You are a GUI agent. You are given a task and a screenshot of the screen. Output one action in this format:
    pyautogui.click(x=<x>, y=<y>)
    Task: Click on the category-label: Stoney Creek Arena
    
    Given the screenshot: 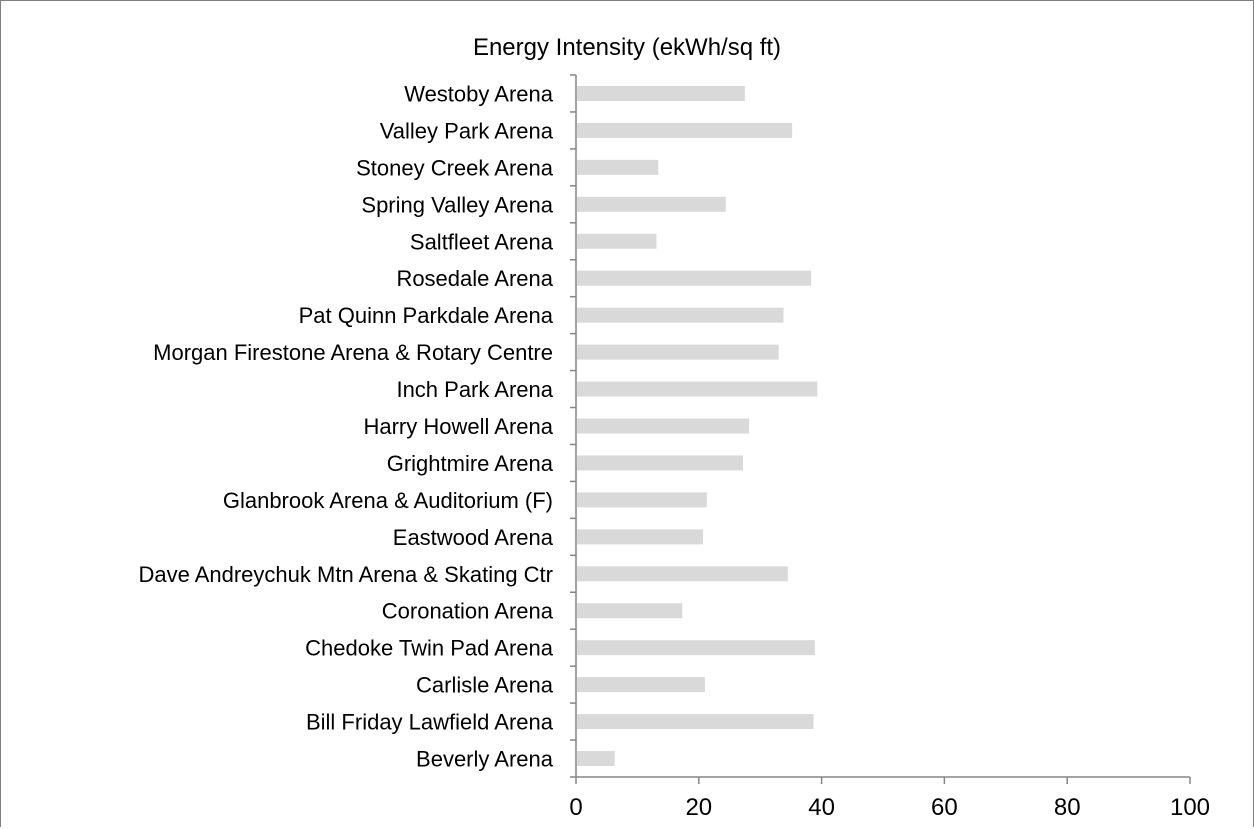 What is the action you would take?
    pyautogui.click(x=455, y=167)
    